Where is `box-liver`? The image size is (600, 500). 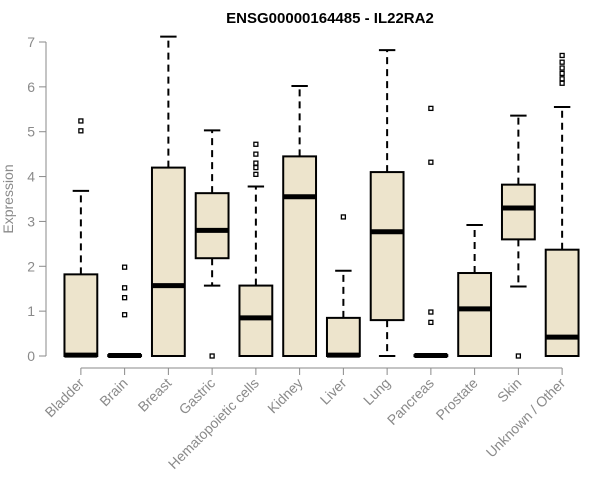
box-liver is located at coordinates (343, 286).